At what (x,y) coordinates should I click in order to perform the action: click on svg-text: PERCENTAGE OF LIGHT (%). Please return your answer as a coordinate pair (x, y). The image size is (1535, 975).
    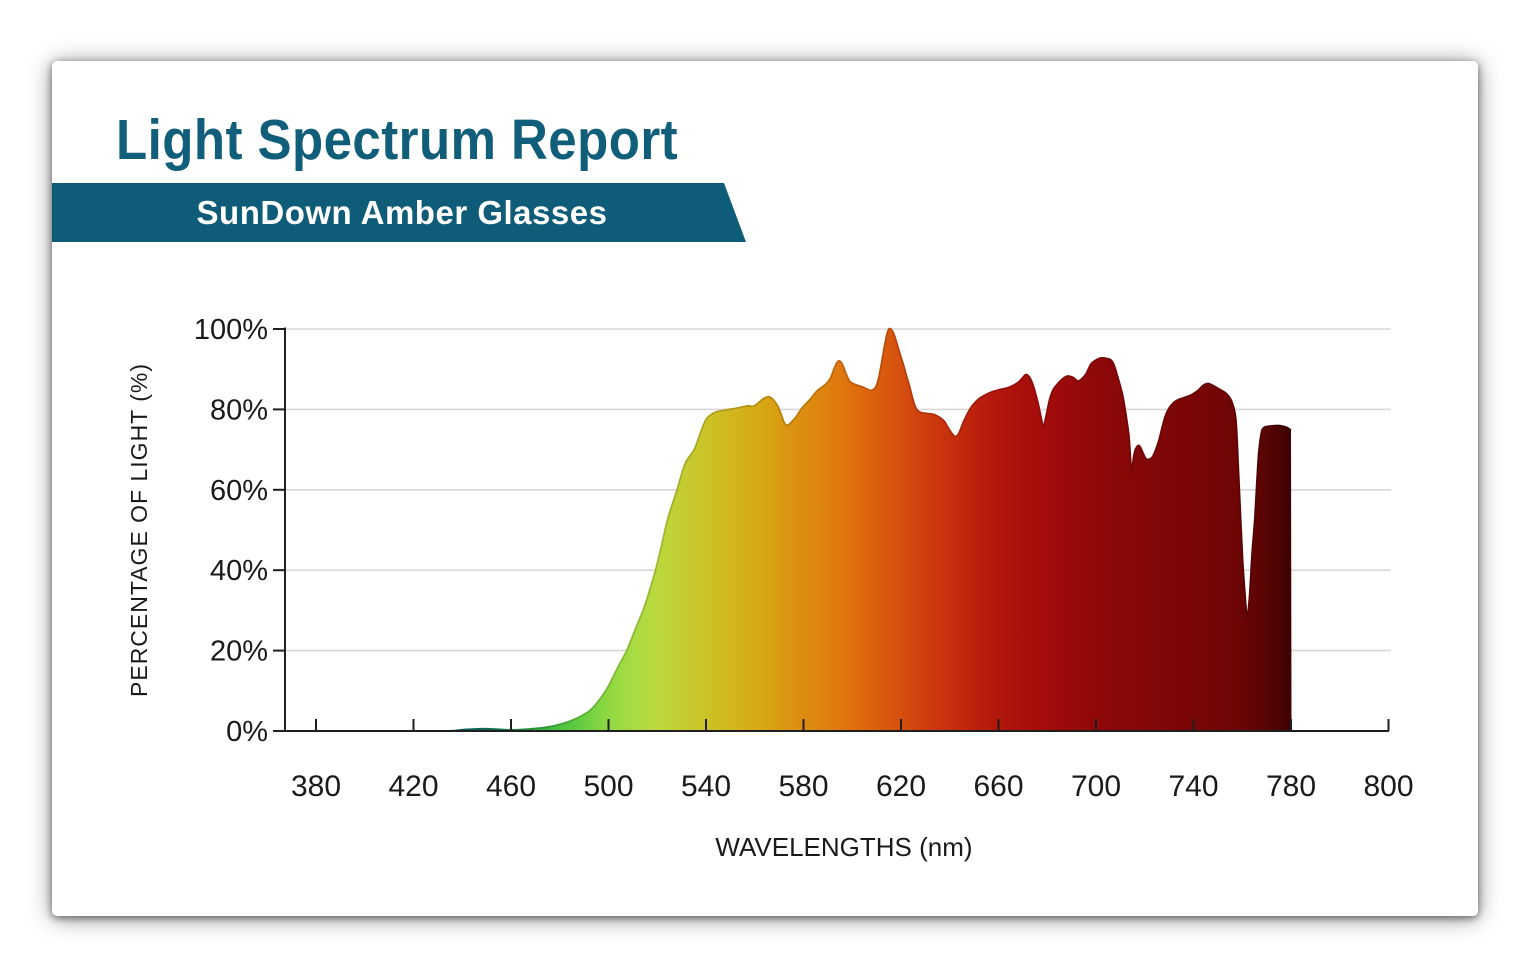
    Looking at the image, I should click on (139, 530).